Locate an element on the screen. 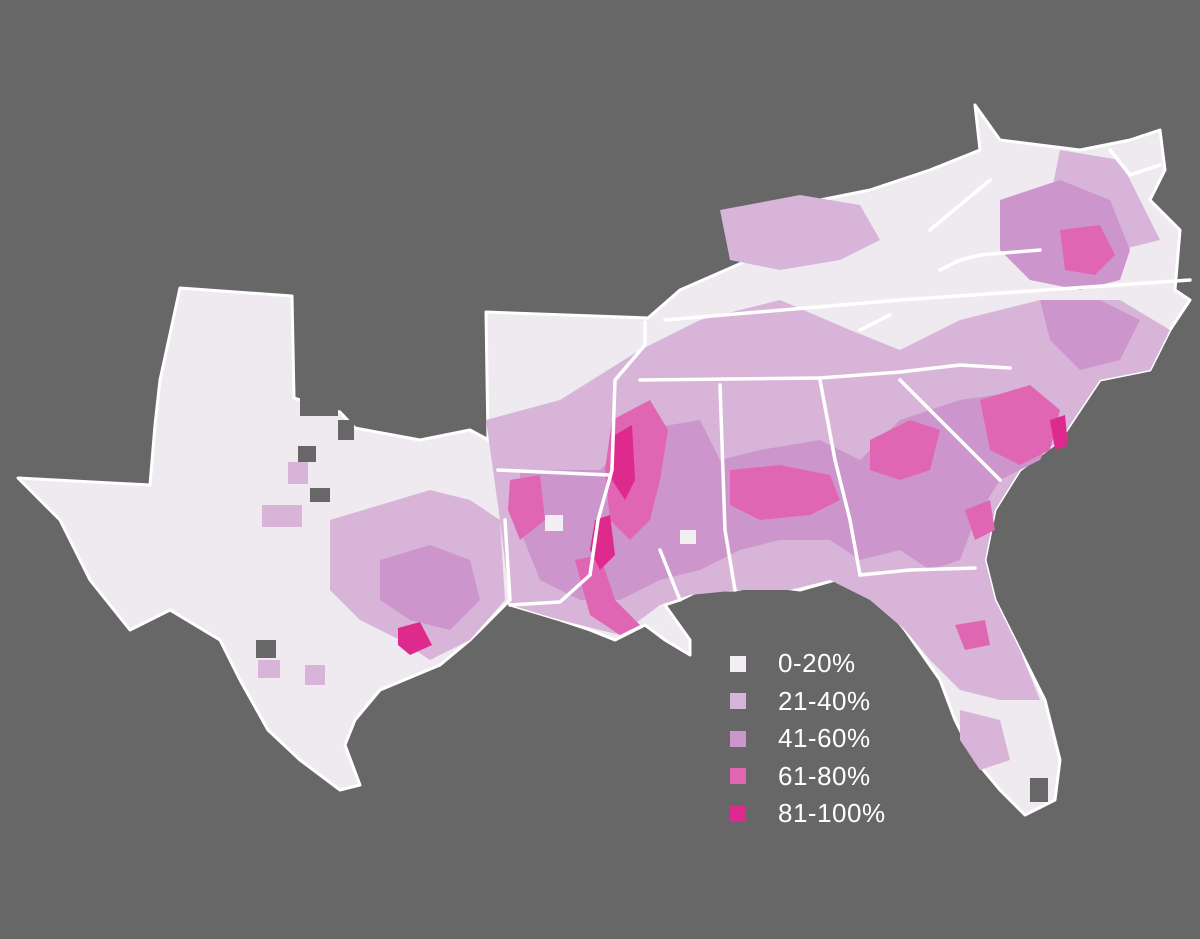  legend-label: 41-60% is located at coordinates (824, 738).